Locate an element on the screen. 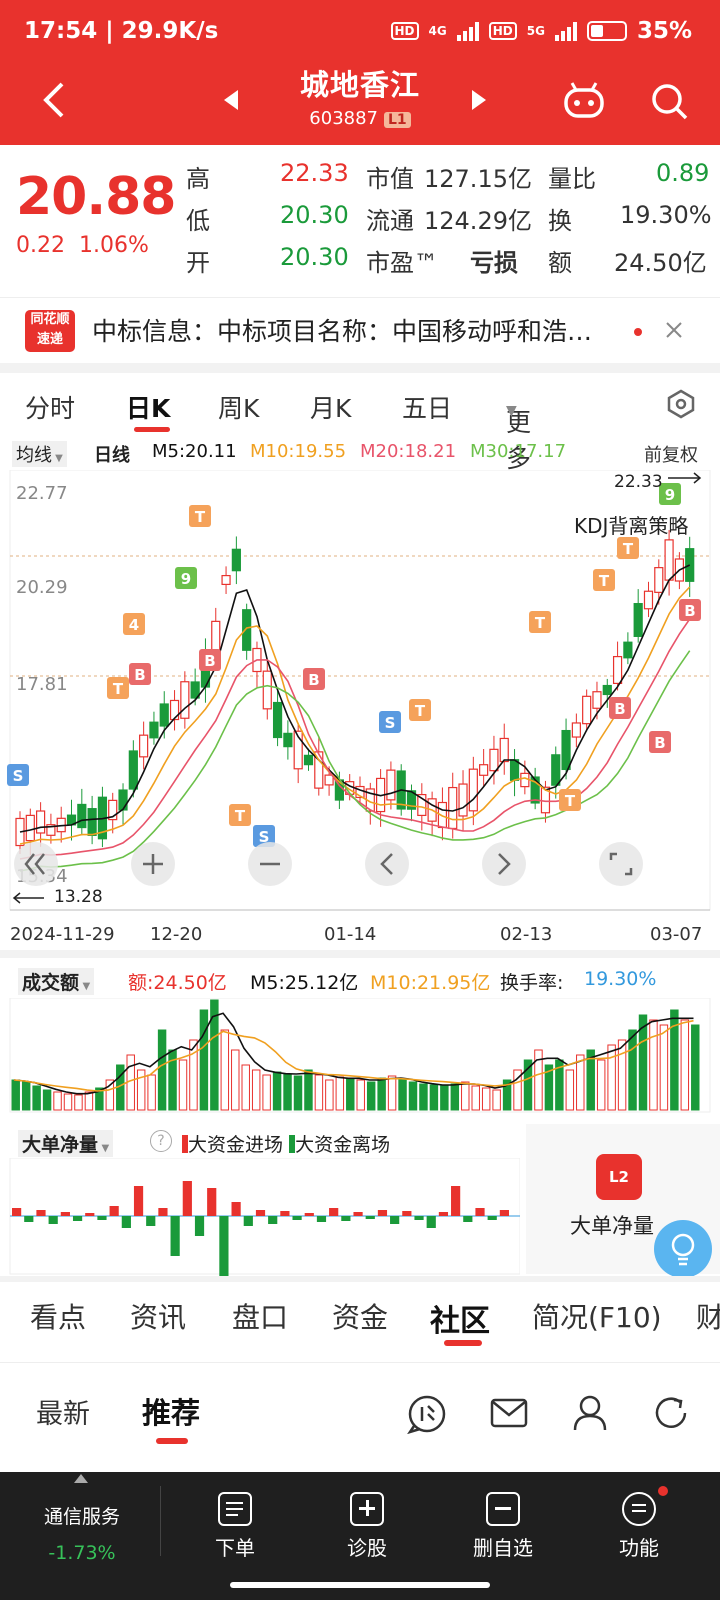 This screenshot has height=1600, width=720. community-post-icon is located at coordinates (427, 1414).